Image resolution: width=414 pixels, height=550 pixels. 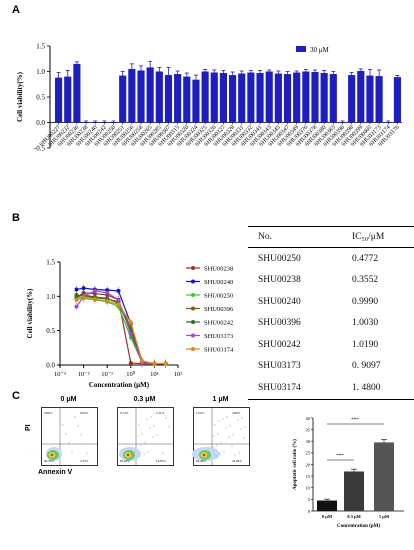 What do you see at coordinates (295, 464) in the screenshot?
I see `c-y-label: Apoptotic cell ratio (%)` at bounding box center [295, 464].